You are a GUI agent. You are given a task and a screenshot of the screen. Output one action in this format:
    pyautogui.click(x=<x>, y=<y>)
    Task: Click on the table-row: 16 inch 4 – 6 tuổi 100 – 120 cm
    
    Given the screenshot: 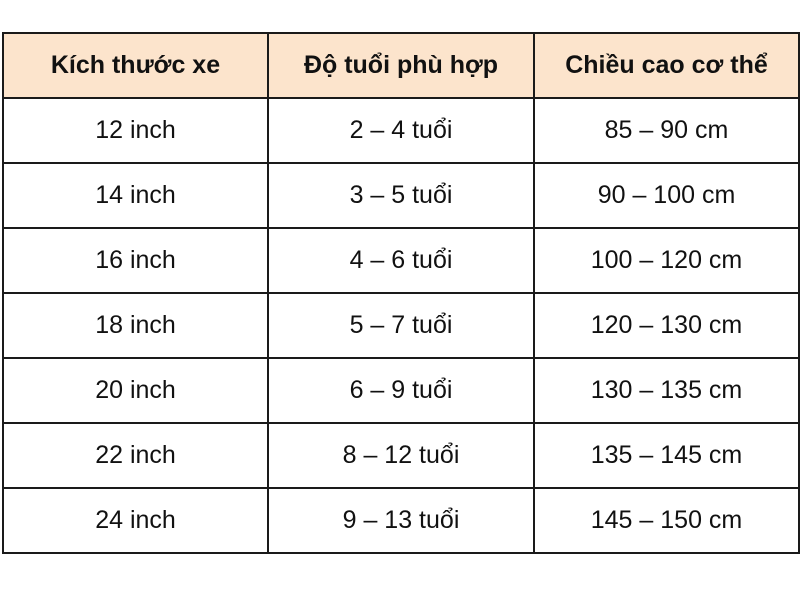 What is the action you would take?
    pyautogui.click(x=401, y=260)
    